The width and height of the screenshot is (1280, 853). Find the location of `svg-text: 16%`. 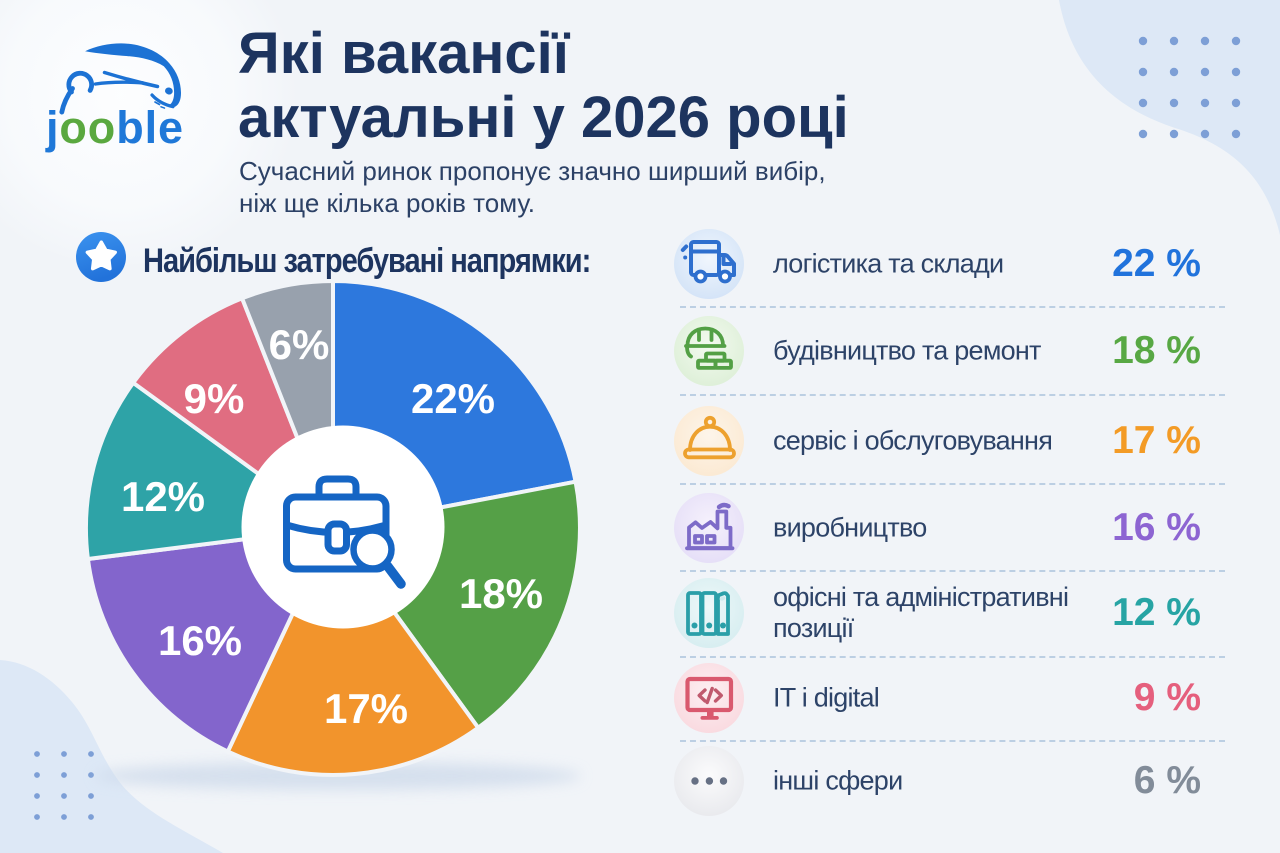

svg-text: 16% is located at coordinates (200, 640).